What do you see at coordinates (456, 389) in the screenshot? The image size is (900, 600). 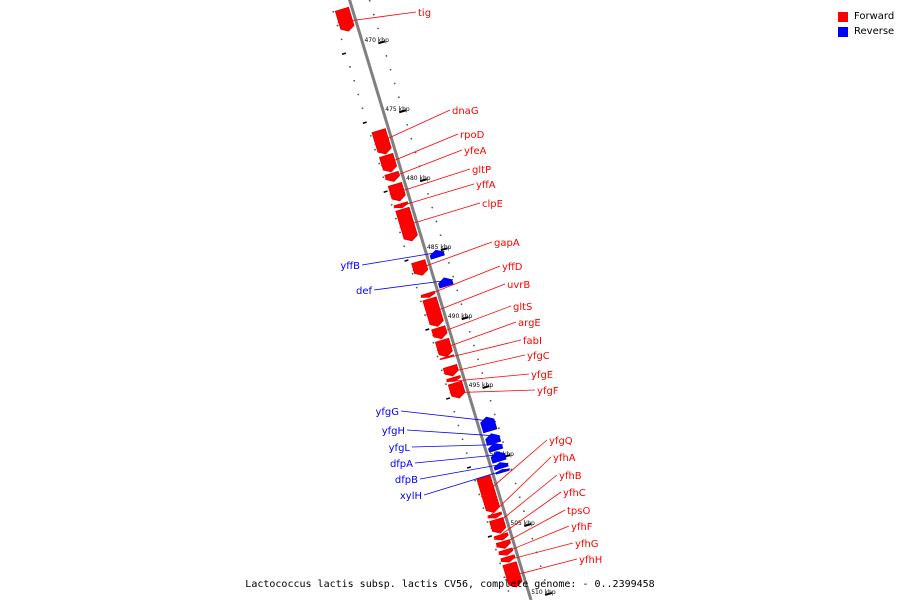 I see `gene-yfgF` at bounding box center [456, 389].